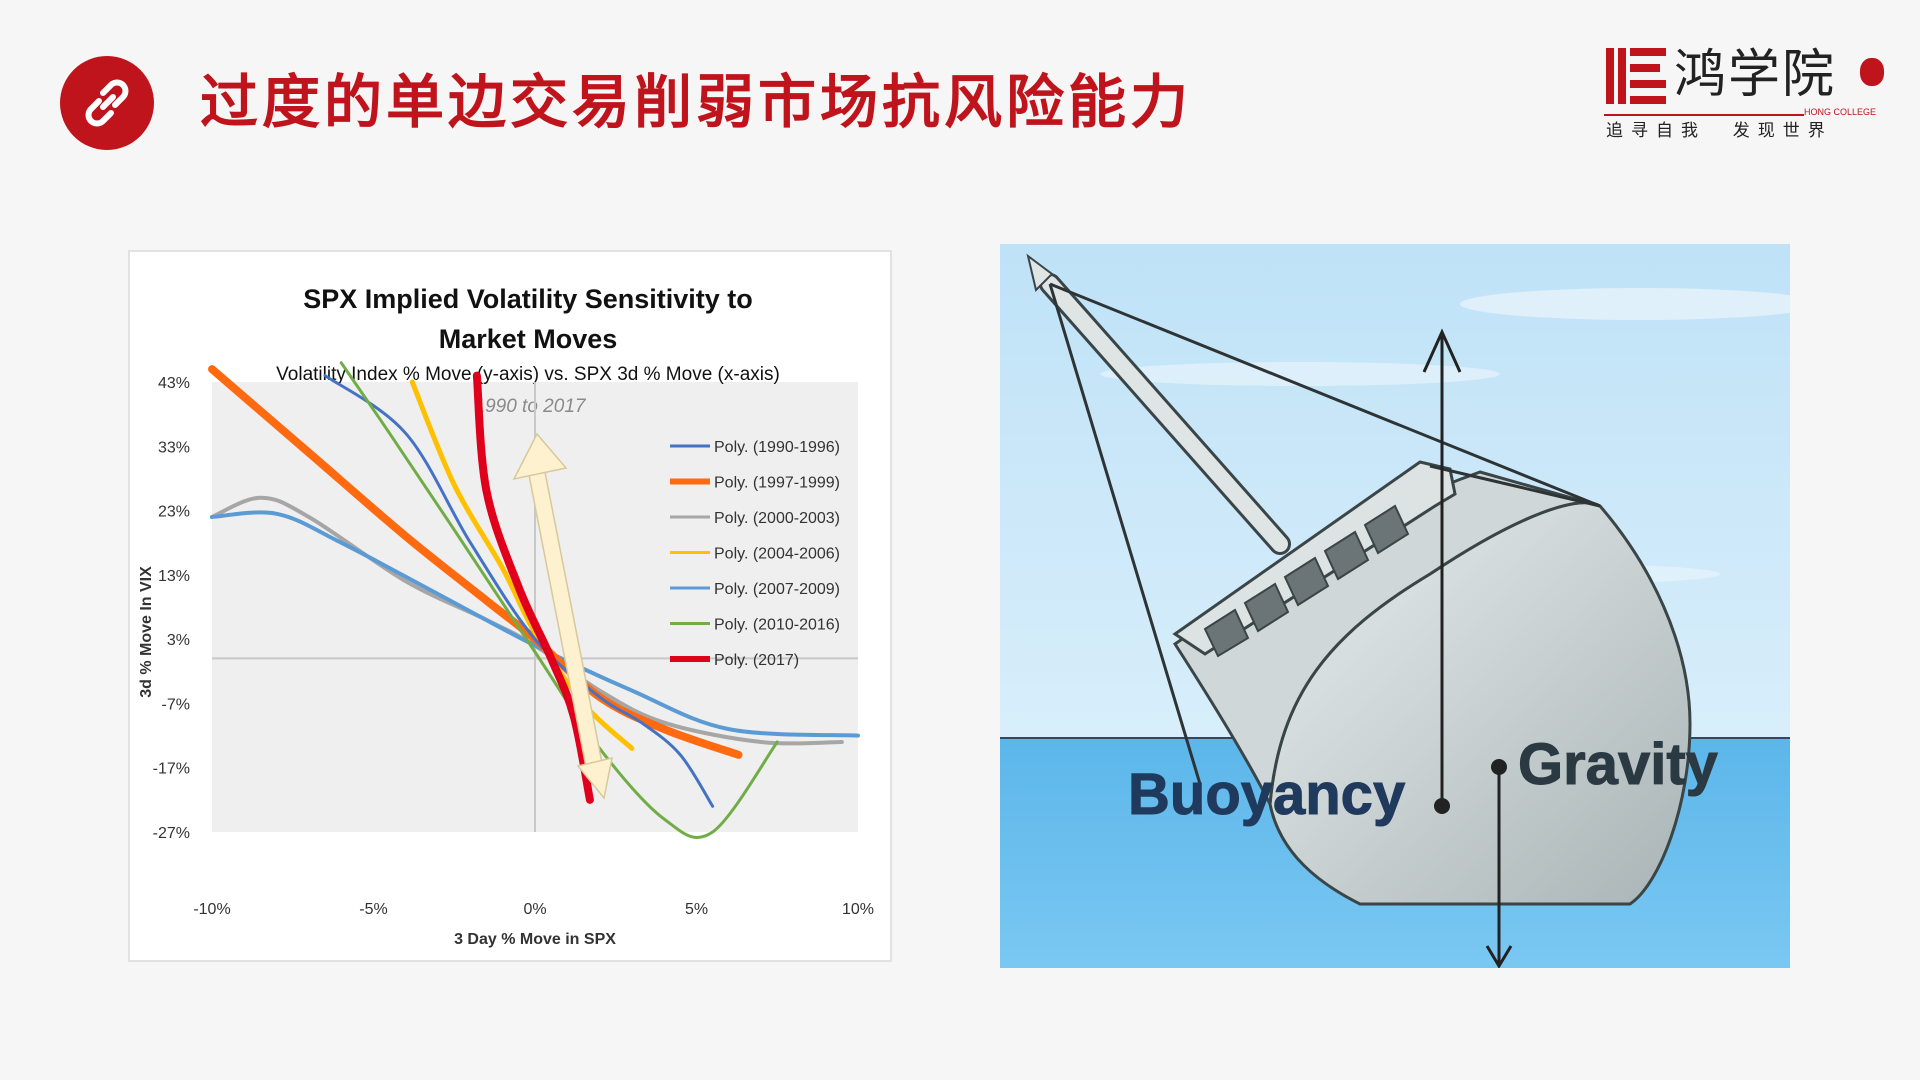 This screenshot has width=1920, height=1080. What do you see at coordinates (1636, 76) in the screenshot?
I see `logo-mark-icon` at bounding box center [1636, 76].